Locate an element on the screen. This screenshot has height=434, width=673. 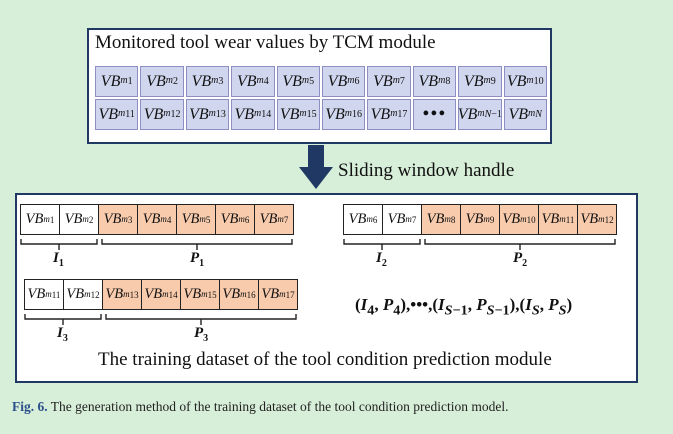
input-cell: VB m 1 is located at coordinates (40, 219).